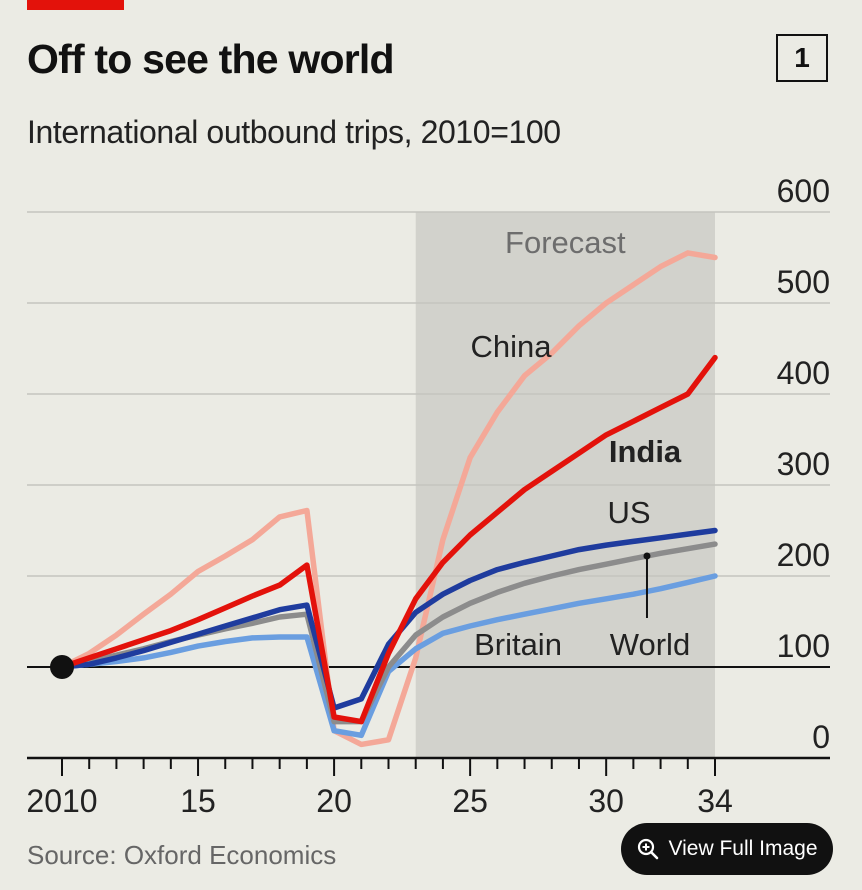 This screenshot has height=890, width=862. I want to click on y-tick-label-0: 0, so click(821, 737).